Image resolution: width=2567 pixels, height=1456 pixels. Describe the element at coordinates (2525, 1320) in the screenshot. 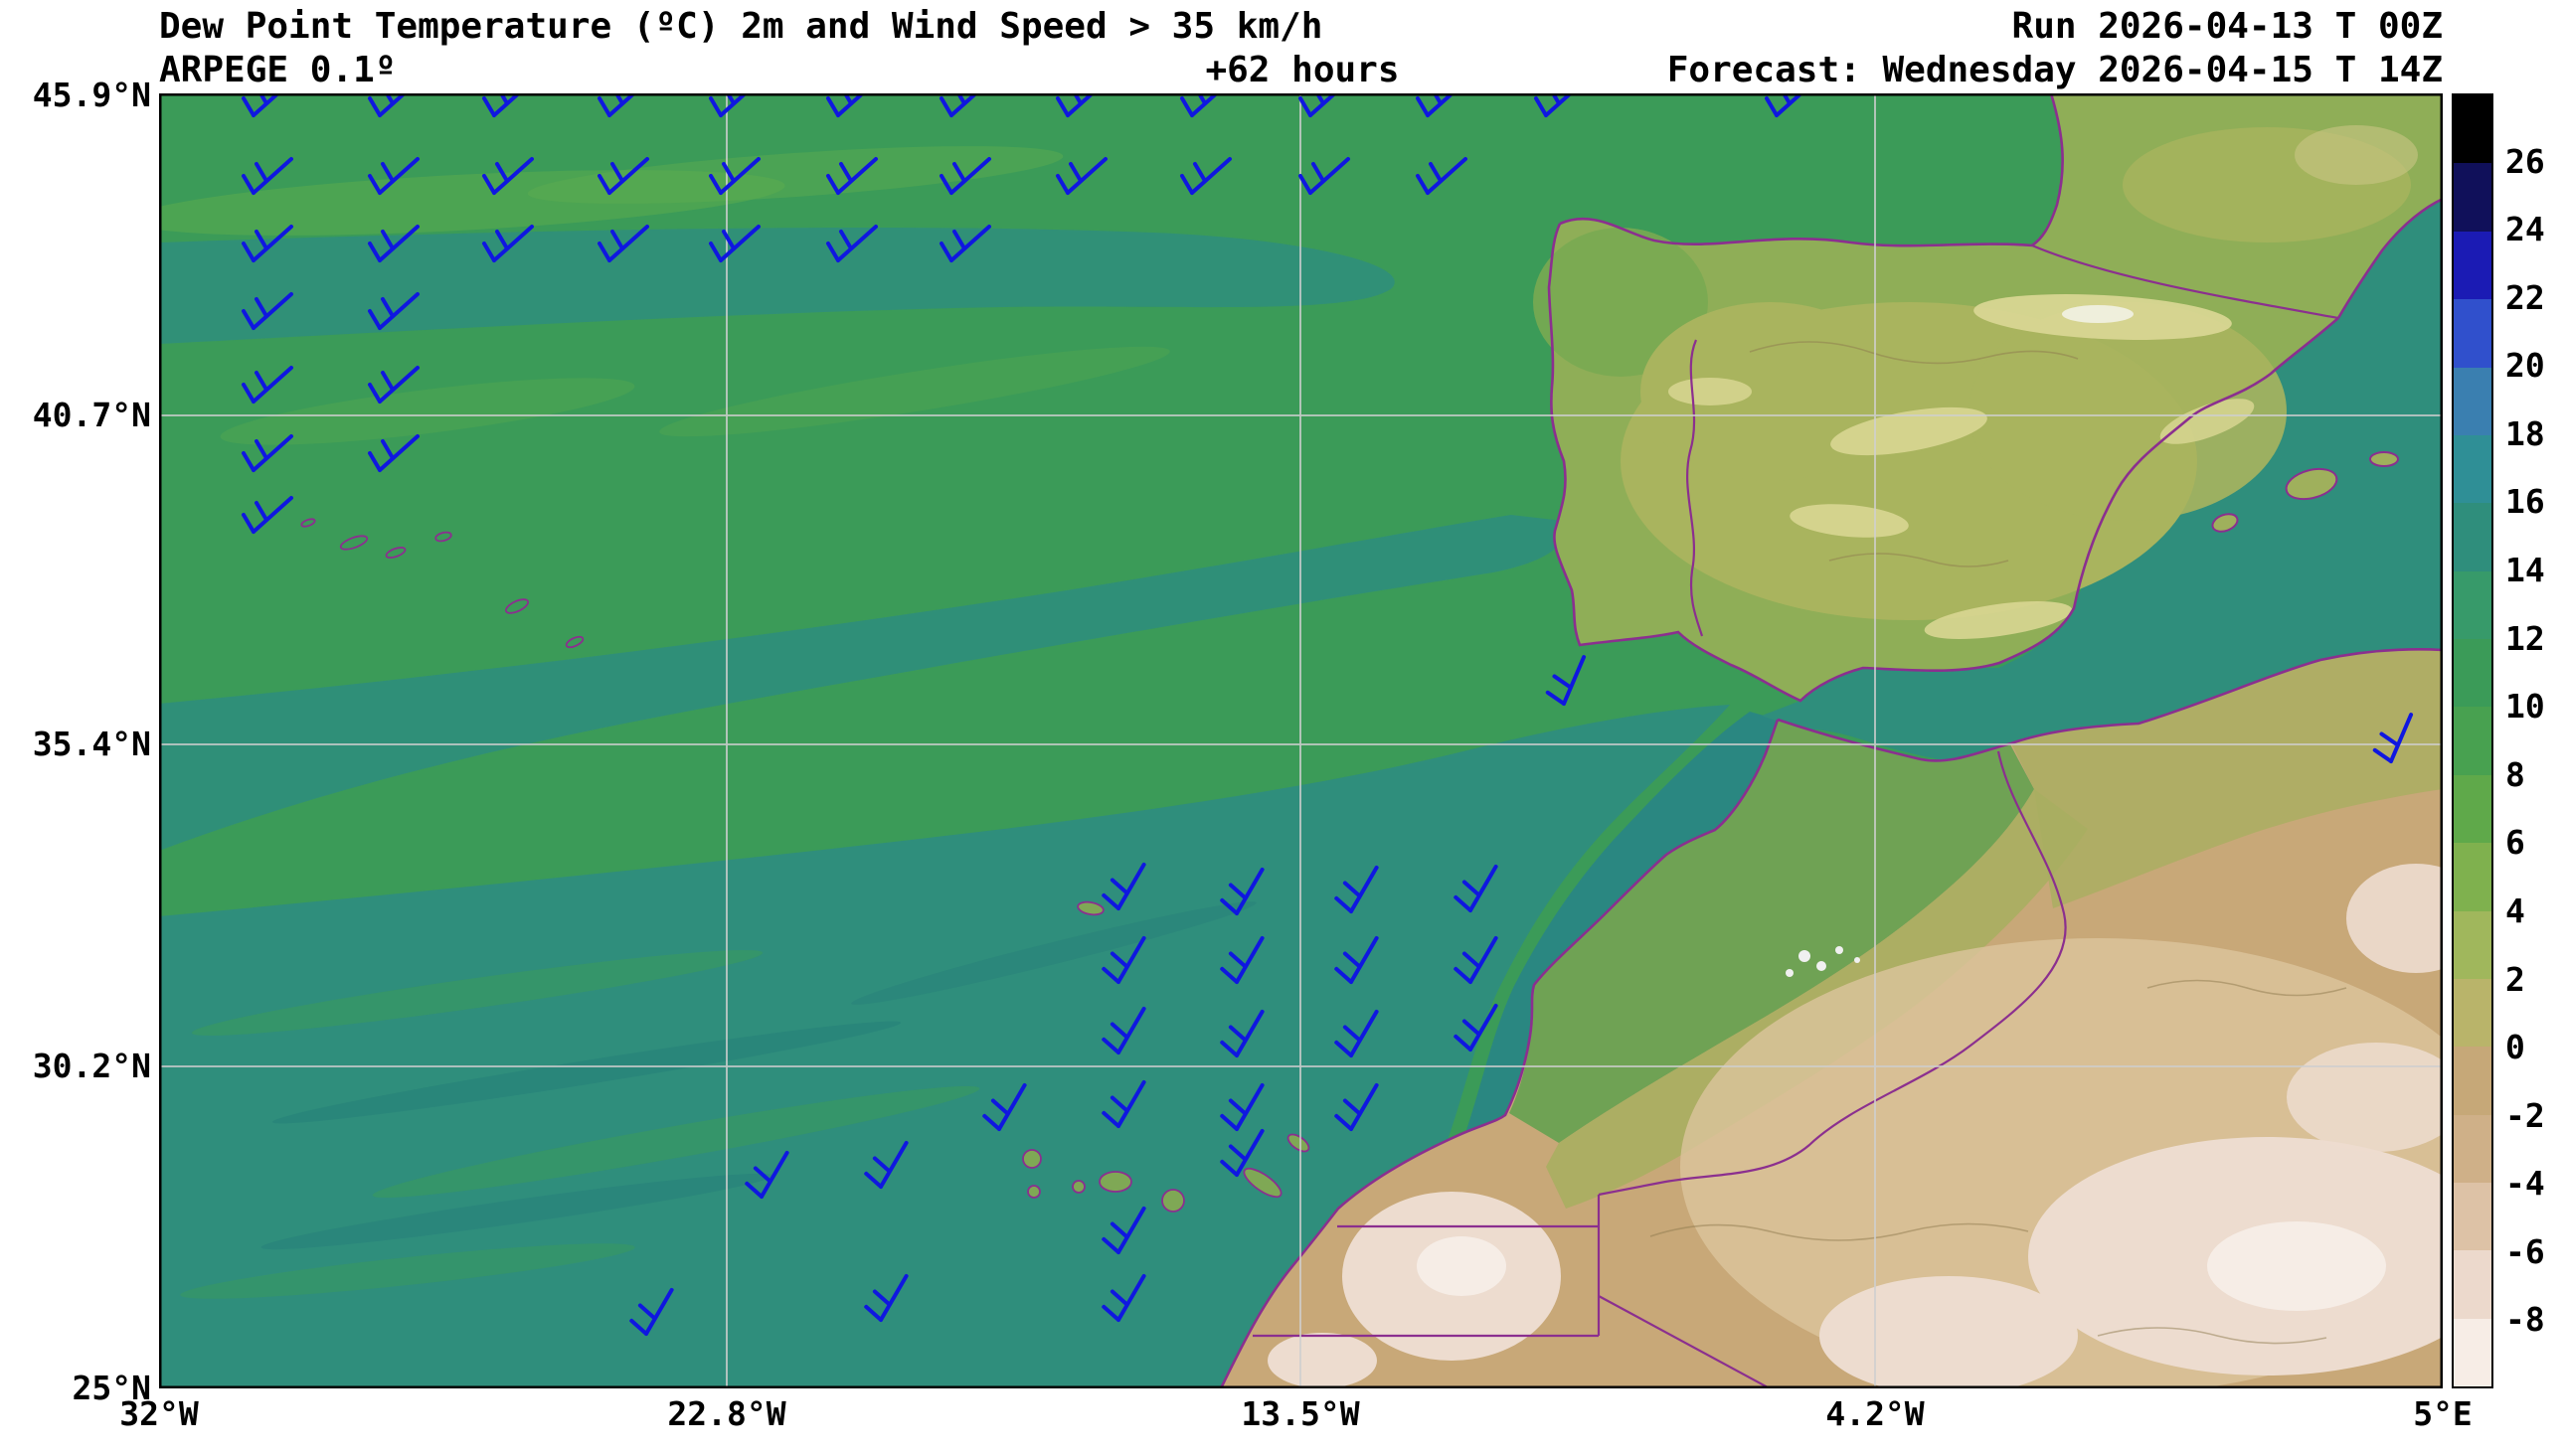

I see `colorbar-tick-label: -8` at that location.